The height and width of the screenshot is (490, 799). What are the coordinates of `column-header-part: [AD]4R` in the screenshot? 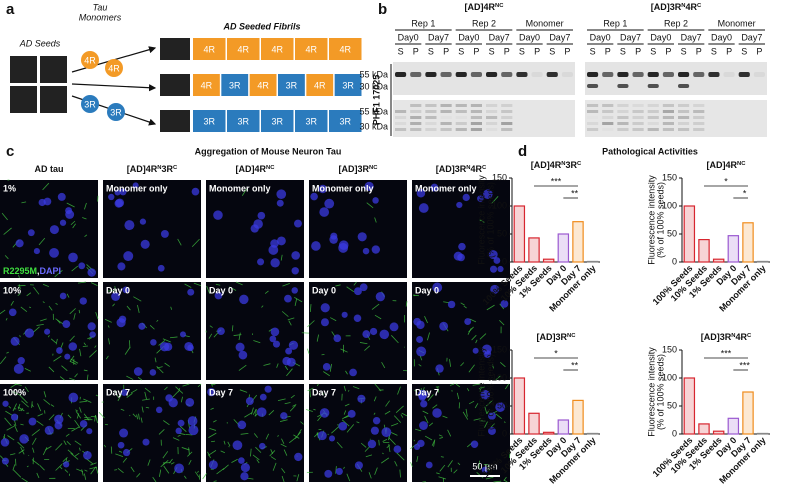 It's located at (142, 169).